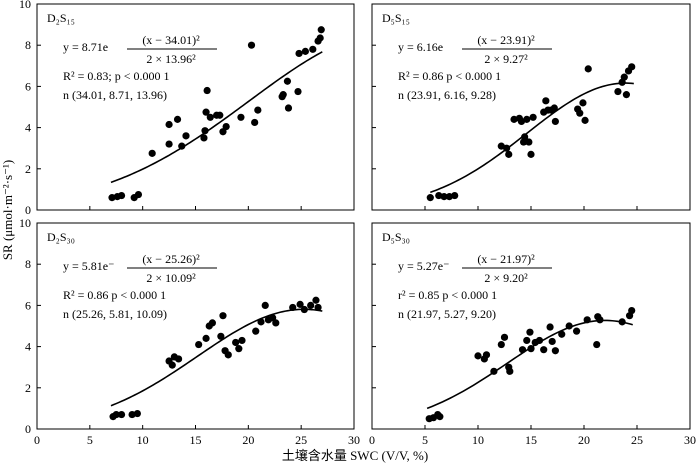 The height and width of the screenshot is (466, 700). I want to click on x-tick-label: 25, so click(637, 440).